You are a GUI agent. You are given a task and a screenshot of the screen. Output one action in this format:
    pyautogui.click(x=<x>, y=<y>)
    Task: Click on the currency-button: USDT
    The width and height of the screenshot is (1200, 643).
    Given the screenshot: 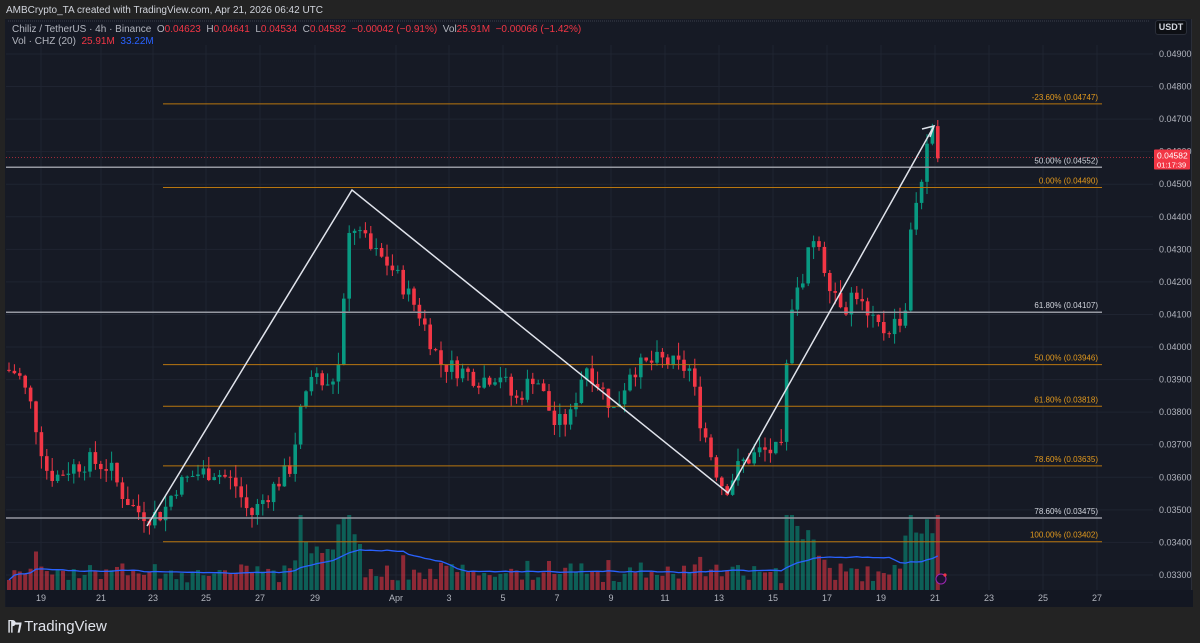 What is the action you would take?
    pyautogui.click(x=1171, y=27)
    